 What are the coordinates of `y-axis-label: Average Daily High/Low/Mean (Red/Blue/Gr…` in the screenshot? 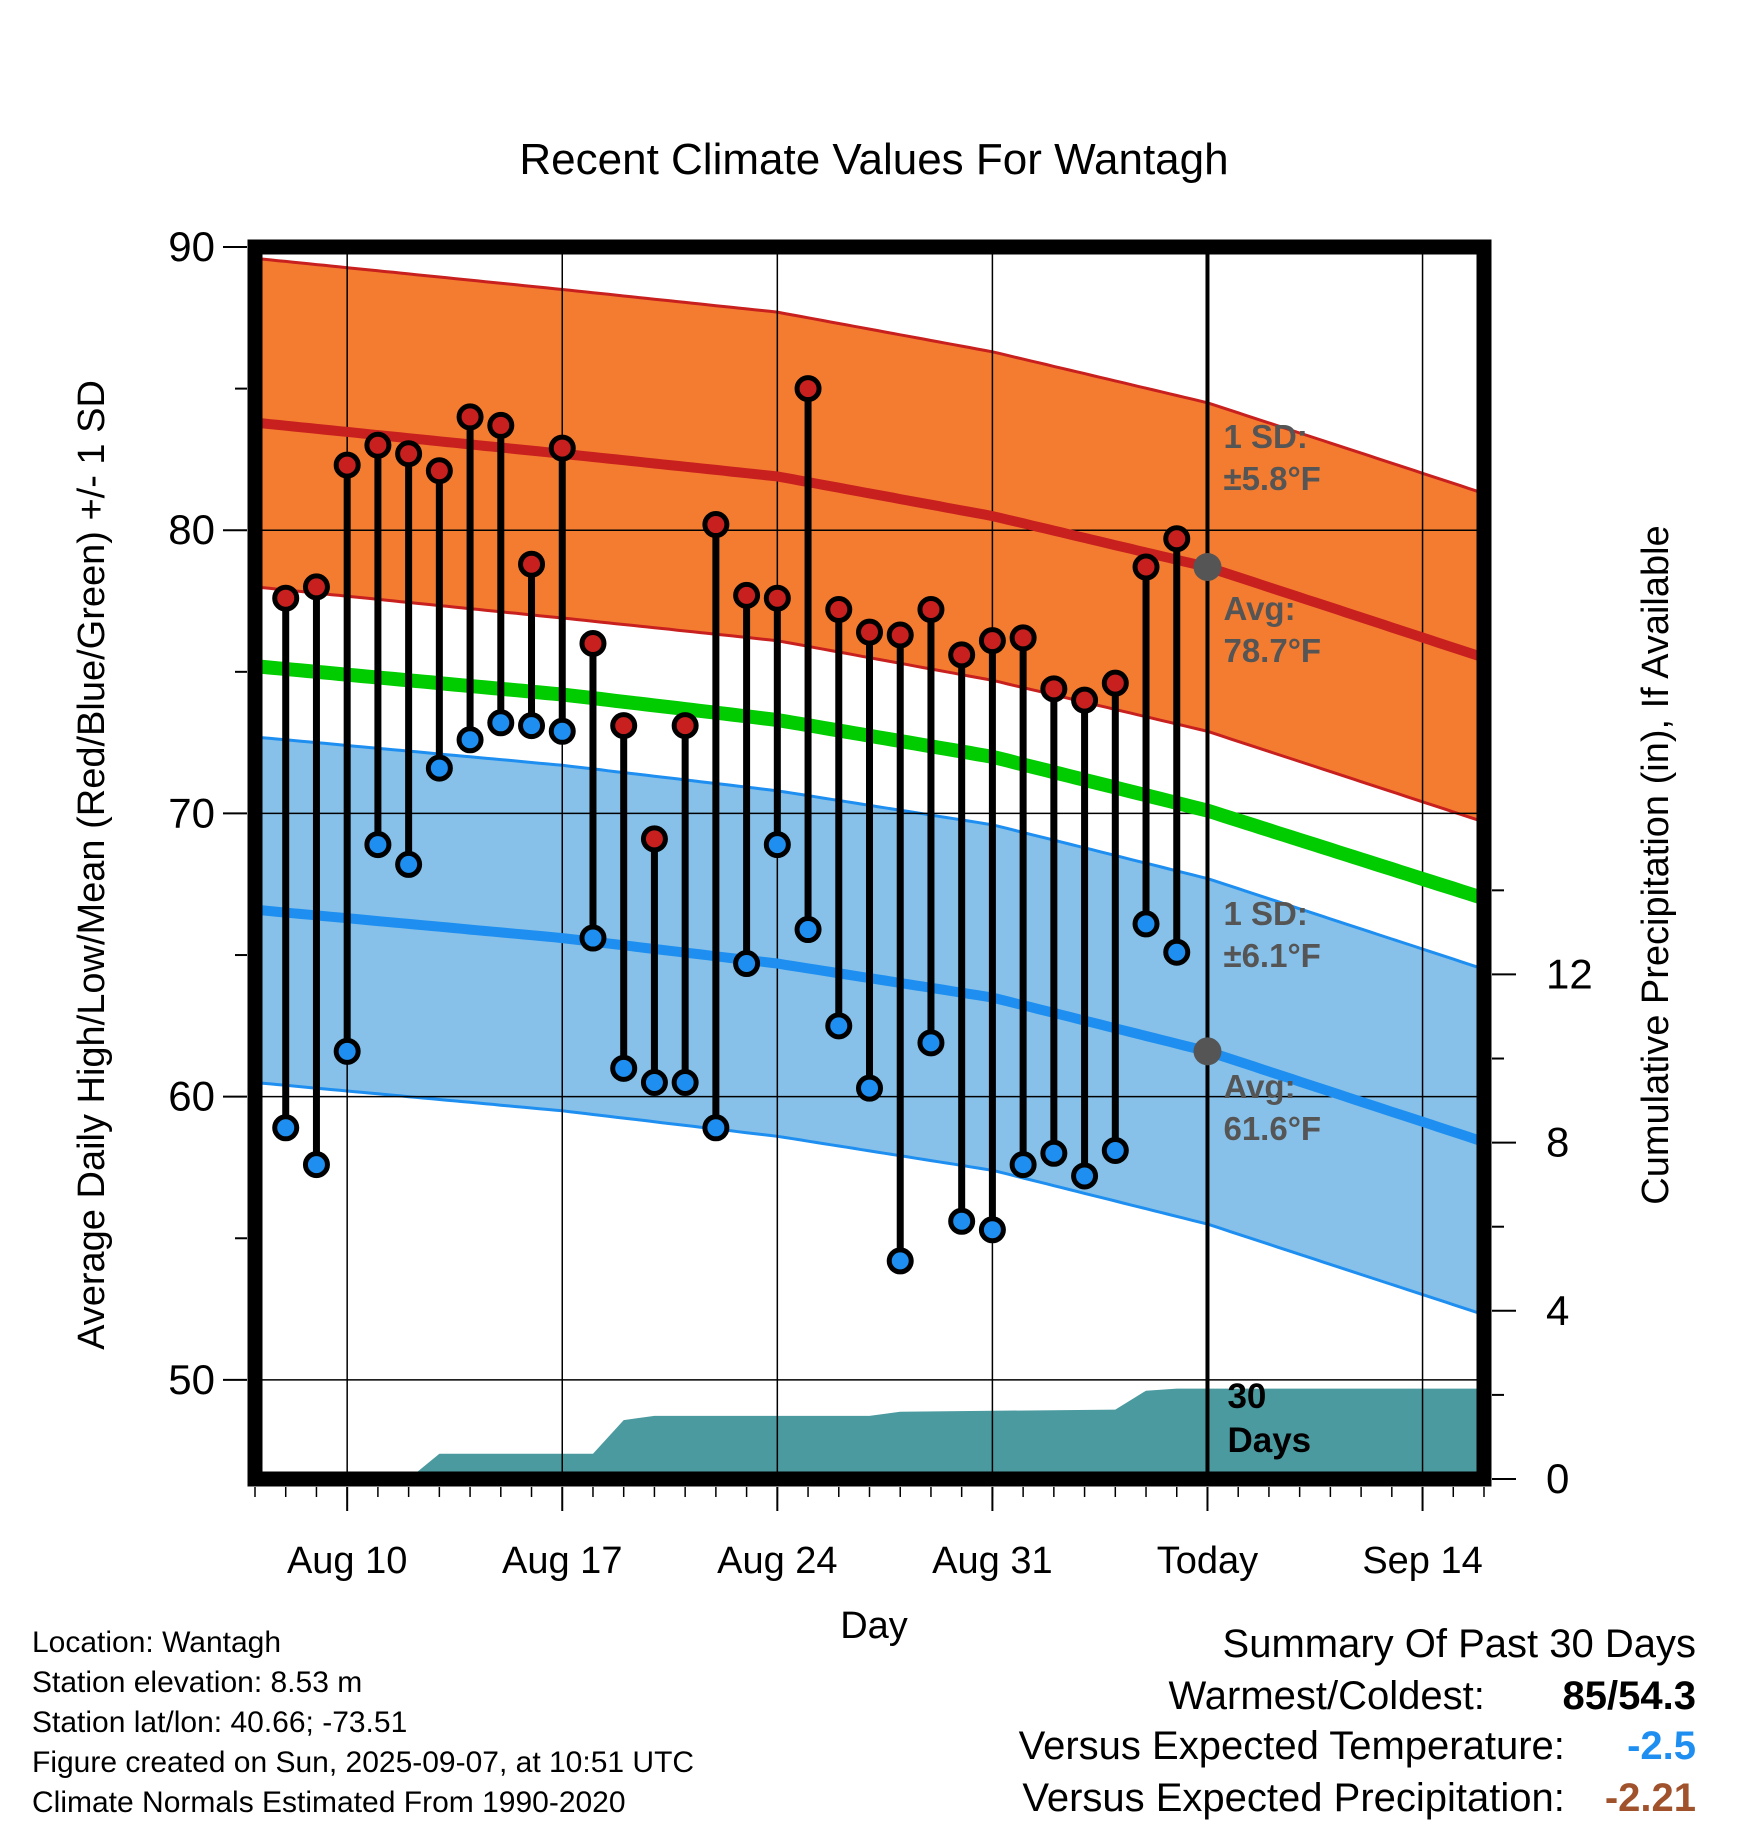 It's located at (92, 865).